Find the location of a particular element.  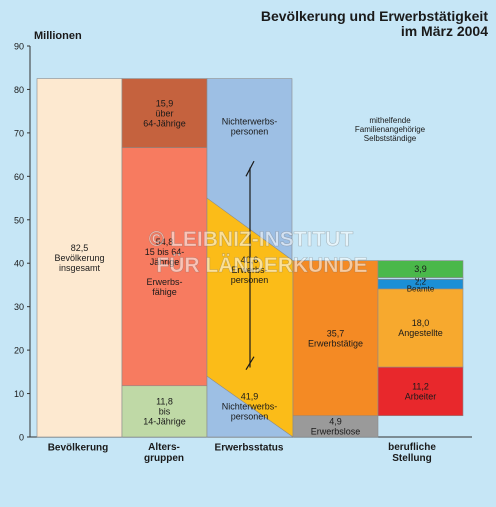

label-bevoelkerung: 82,5 Bevölkerung insgesamt is located at coordinates (79, 258).